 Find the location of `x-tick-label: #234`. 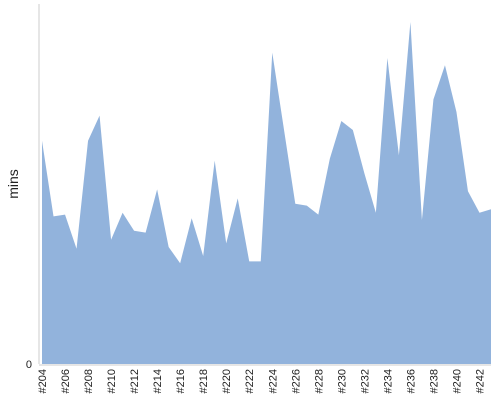

x-tick-label: #234 is located at coordinates (388, 381).